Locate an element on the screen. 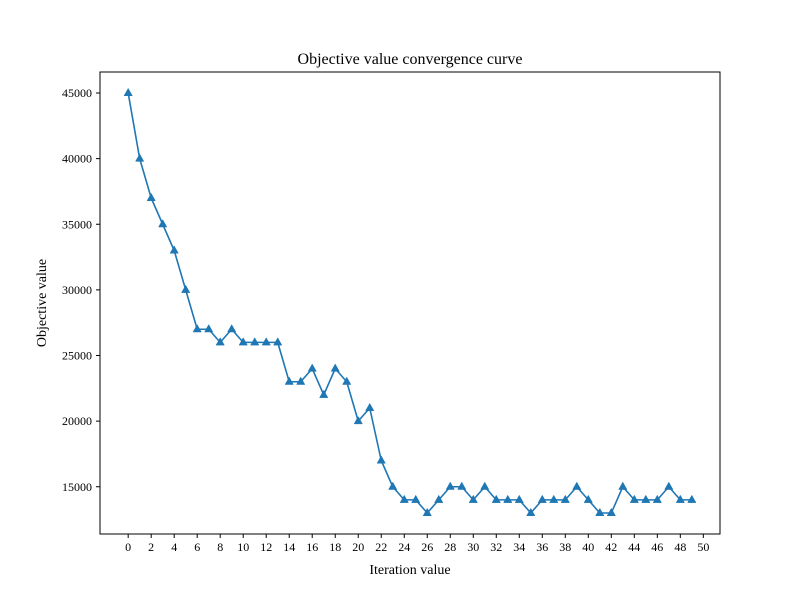  x-tick-label: 16 is located at coordinates (312, 547).